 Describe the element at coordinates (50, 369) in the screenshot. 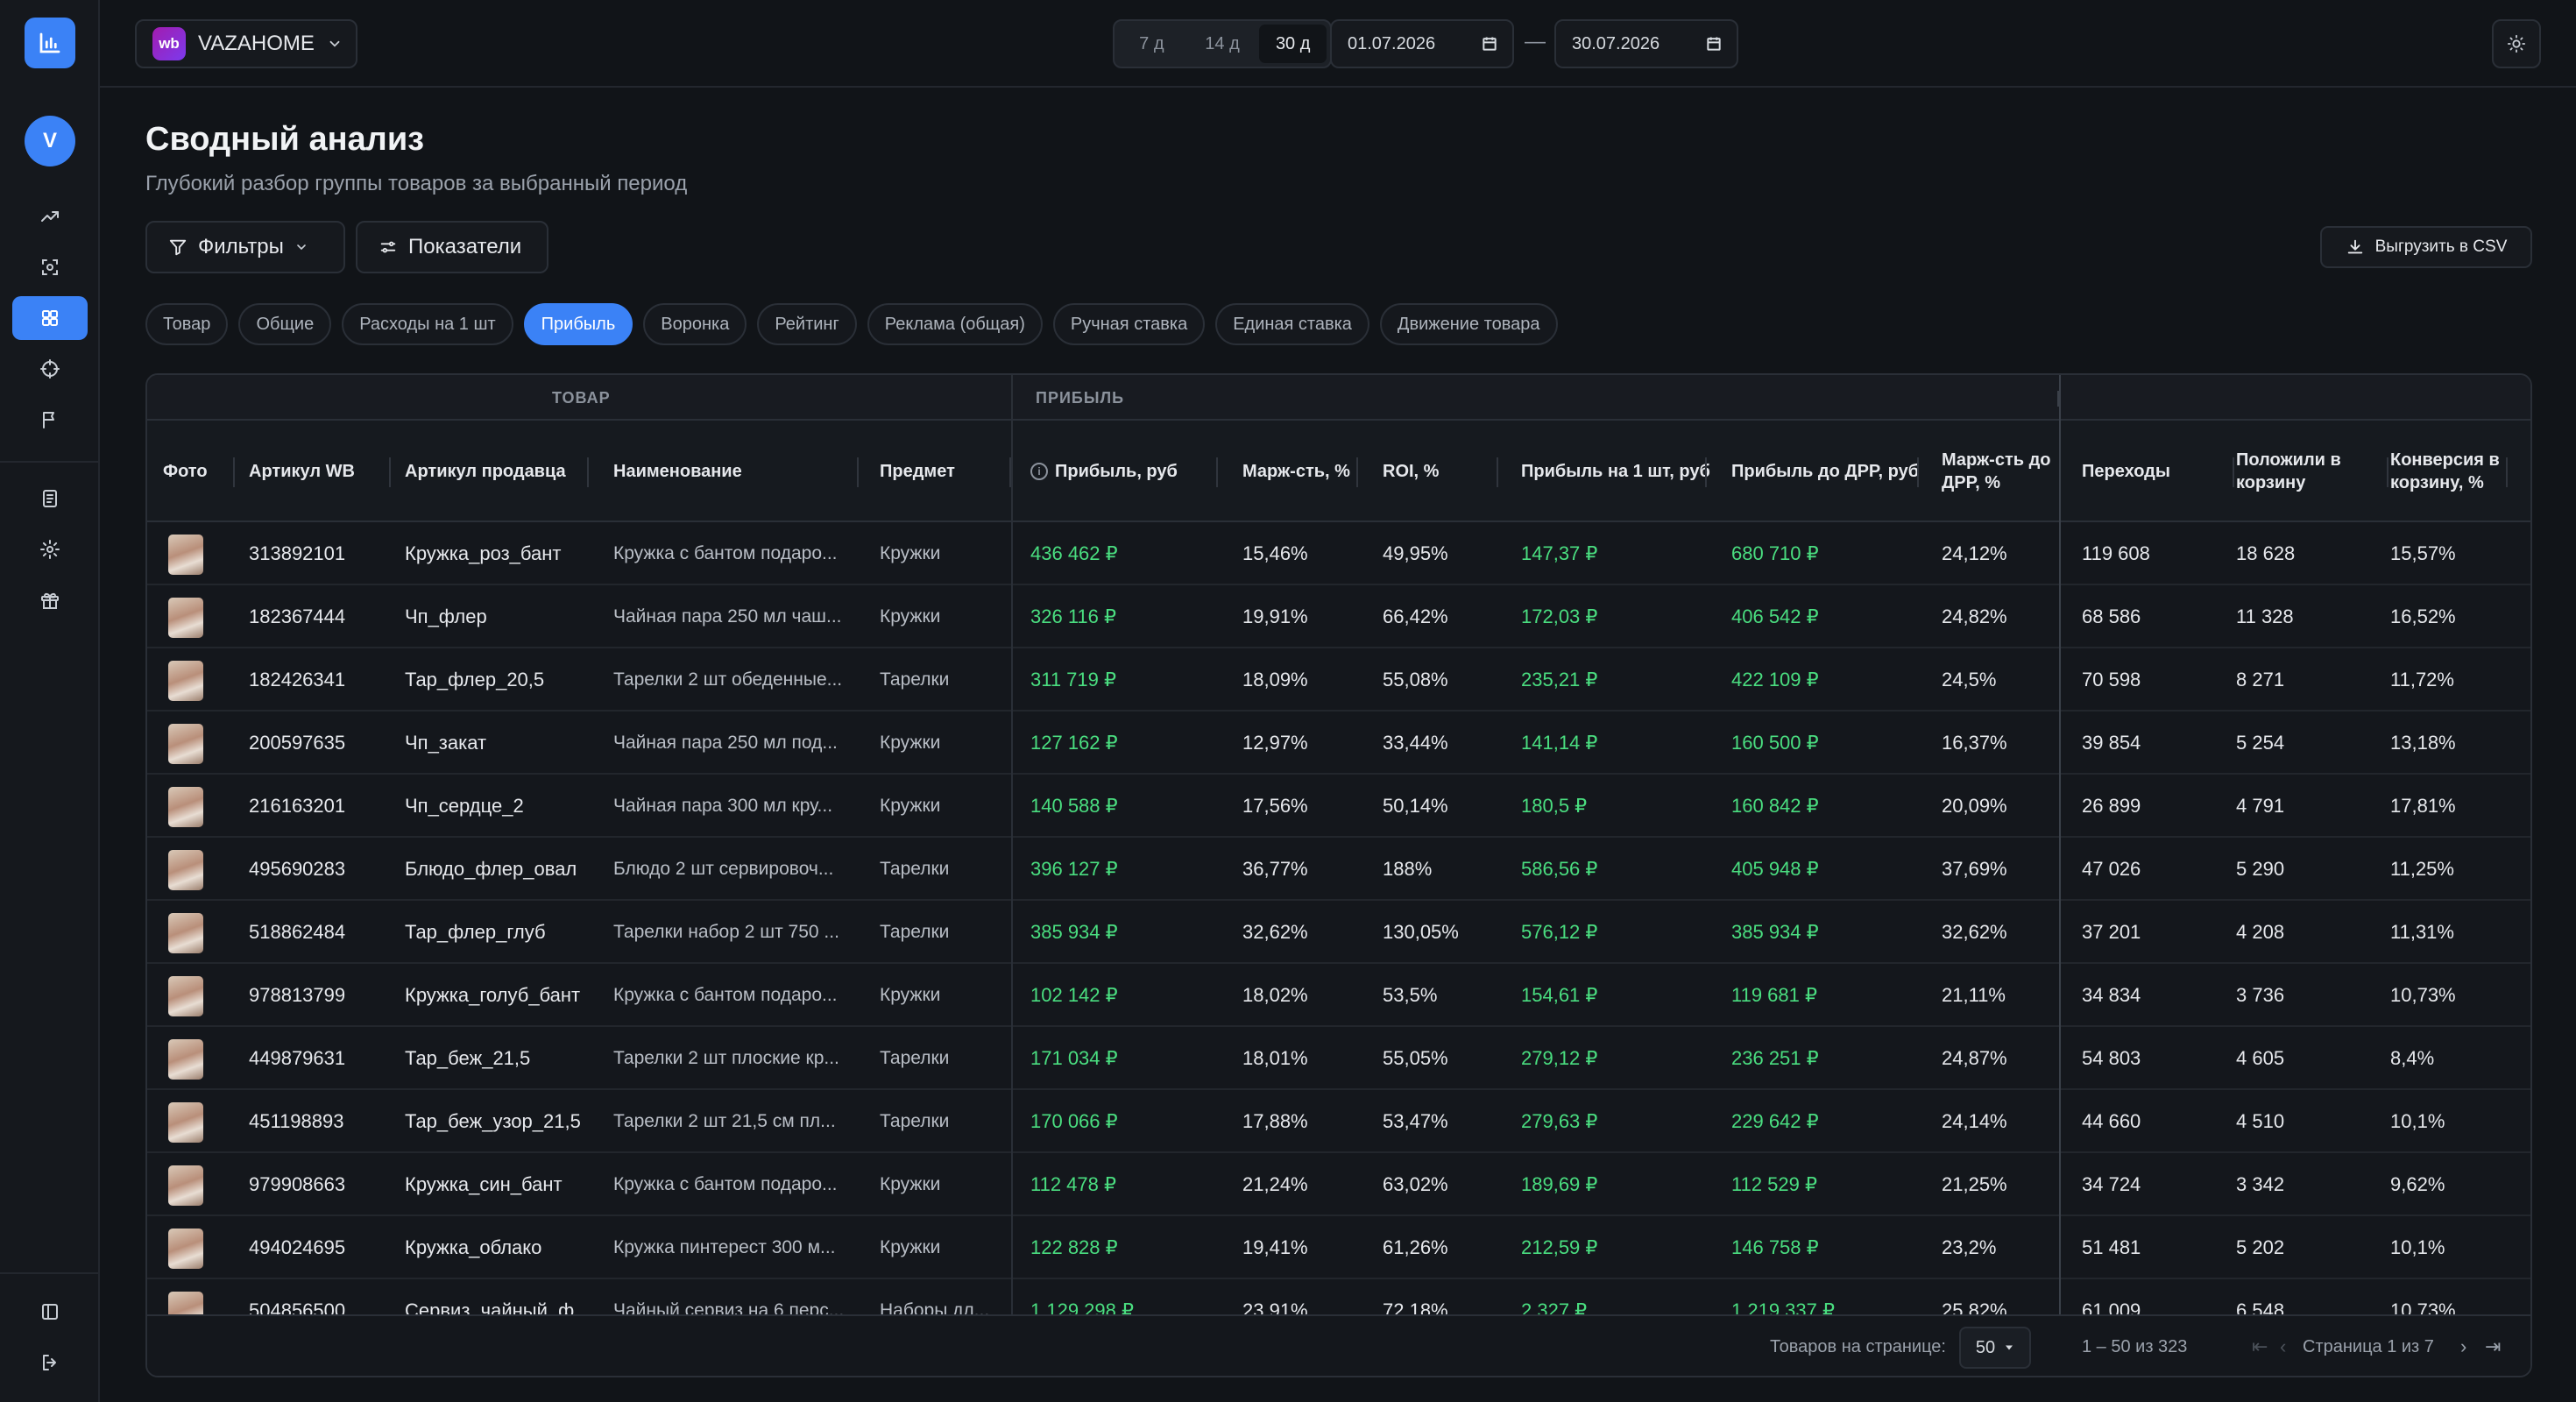

I see `sidebar-item-target` at that location.